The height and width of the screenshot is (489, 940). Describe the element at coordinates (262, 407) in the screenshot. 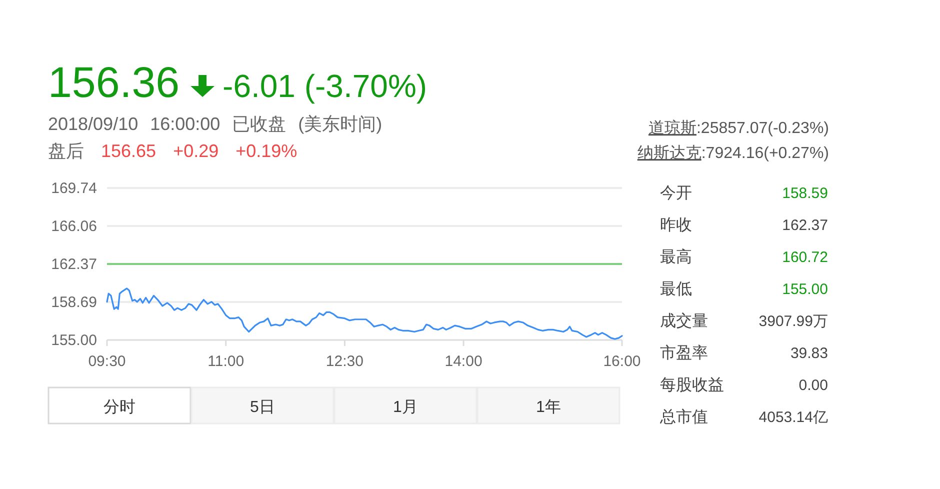

I see `category-label: 5日` at that location.